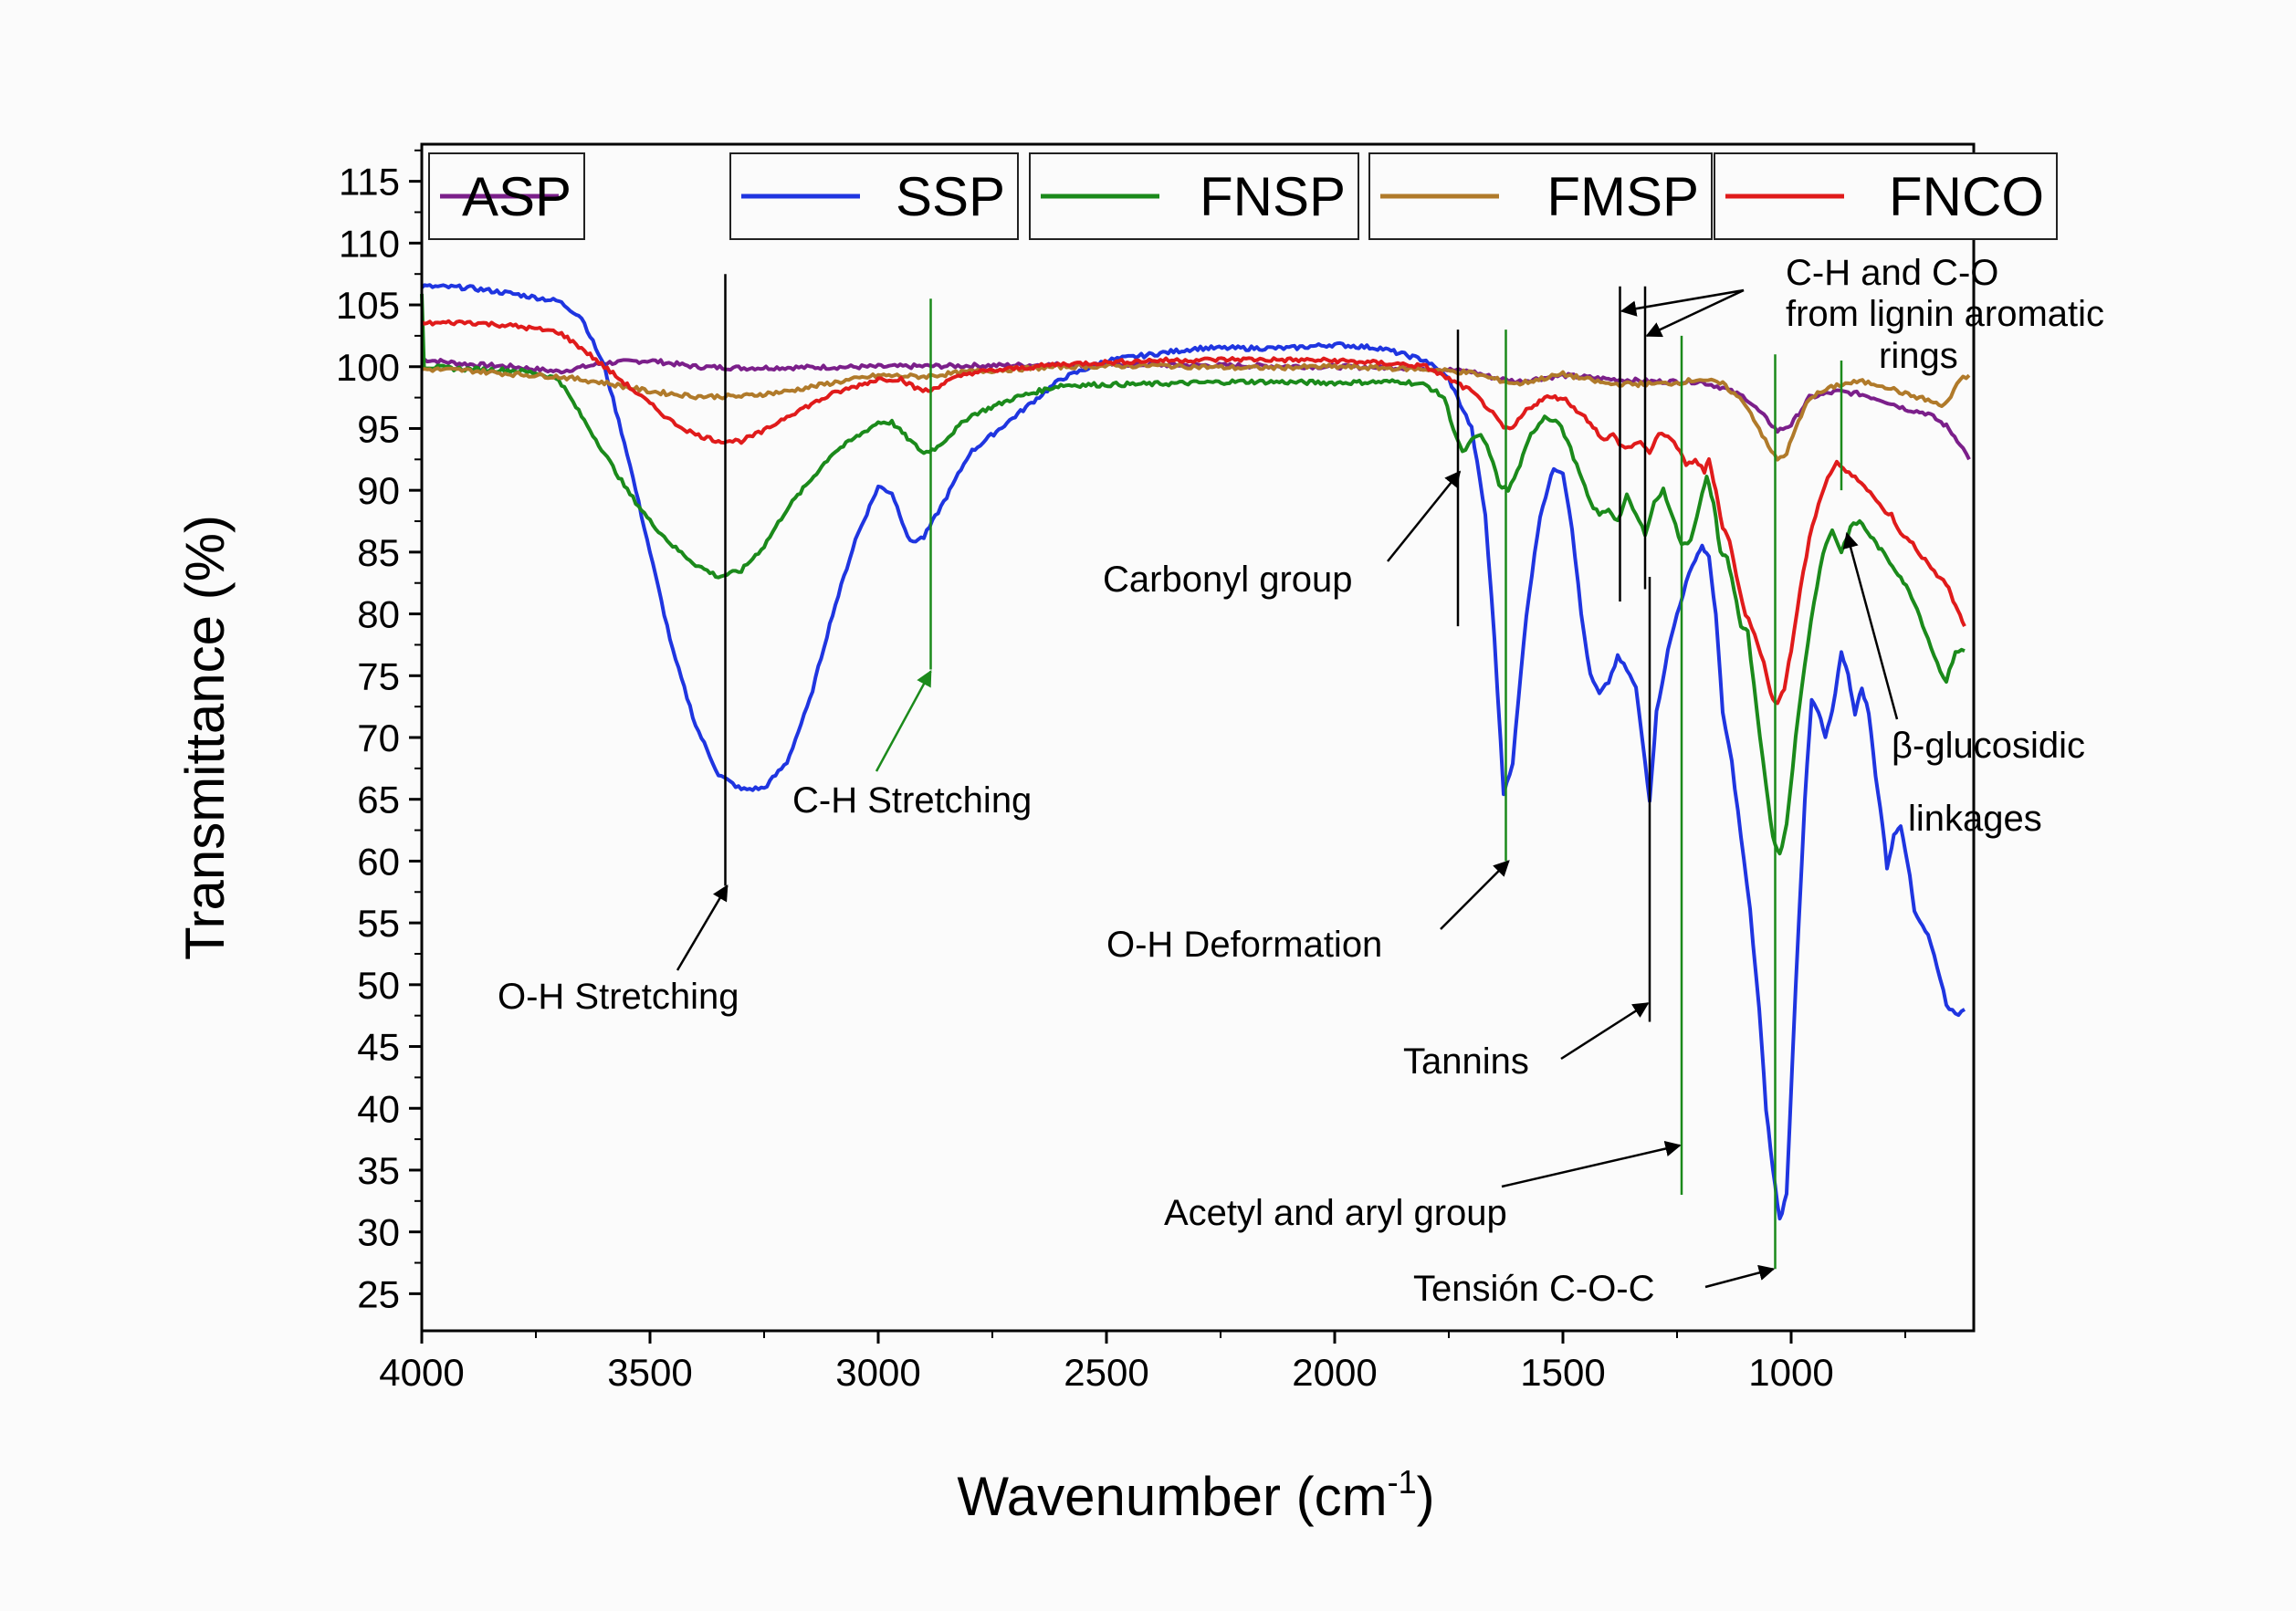 The height and width of the screenshot is (1611, 2296). What do you see at coordinates (1335, 1213) in the screenshot?
I see `annotation-acetyl-aryl: Acetyl and aryl group` at bounding box center [1335, 1213].